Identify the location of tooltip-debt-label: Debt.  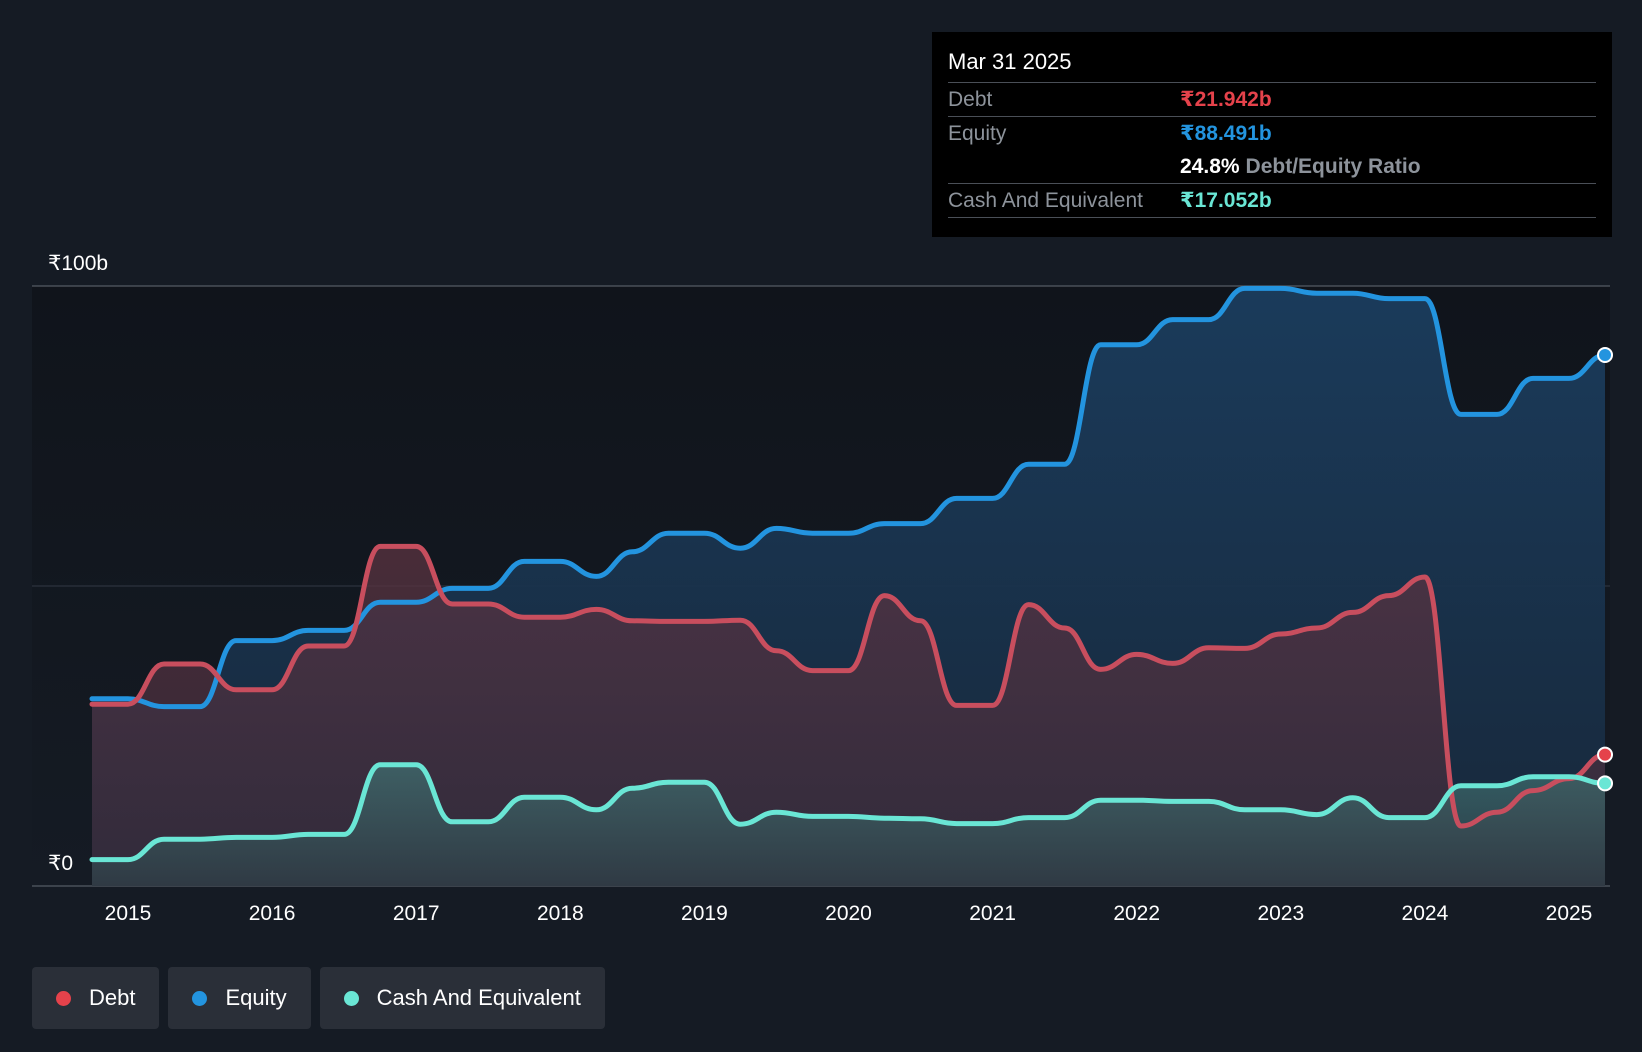
(970, 99).